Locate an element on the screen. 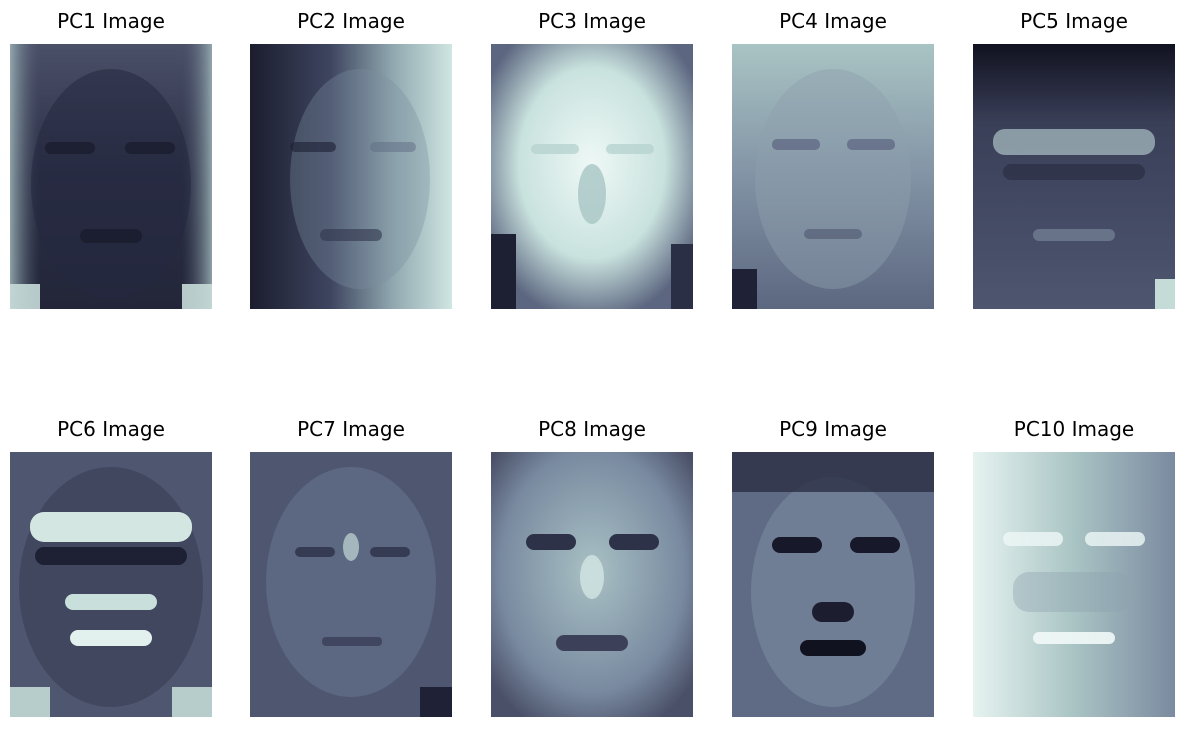 The height and width of the screenshot is (739, 1183). panel-title: PC3 Image is located at coordinates (592, 21).